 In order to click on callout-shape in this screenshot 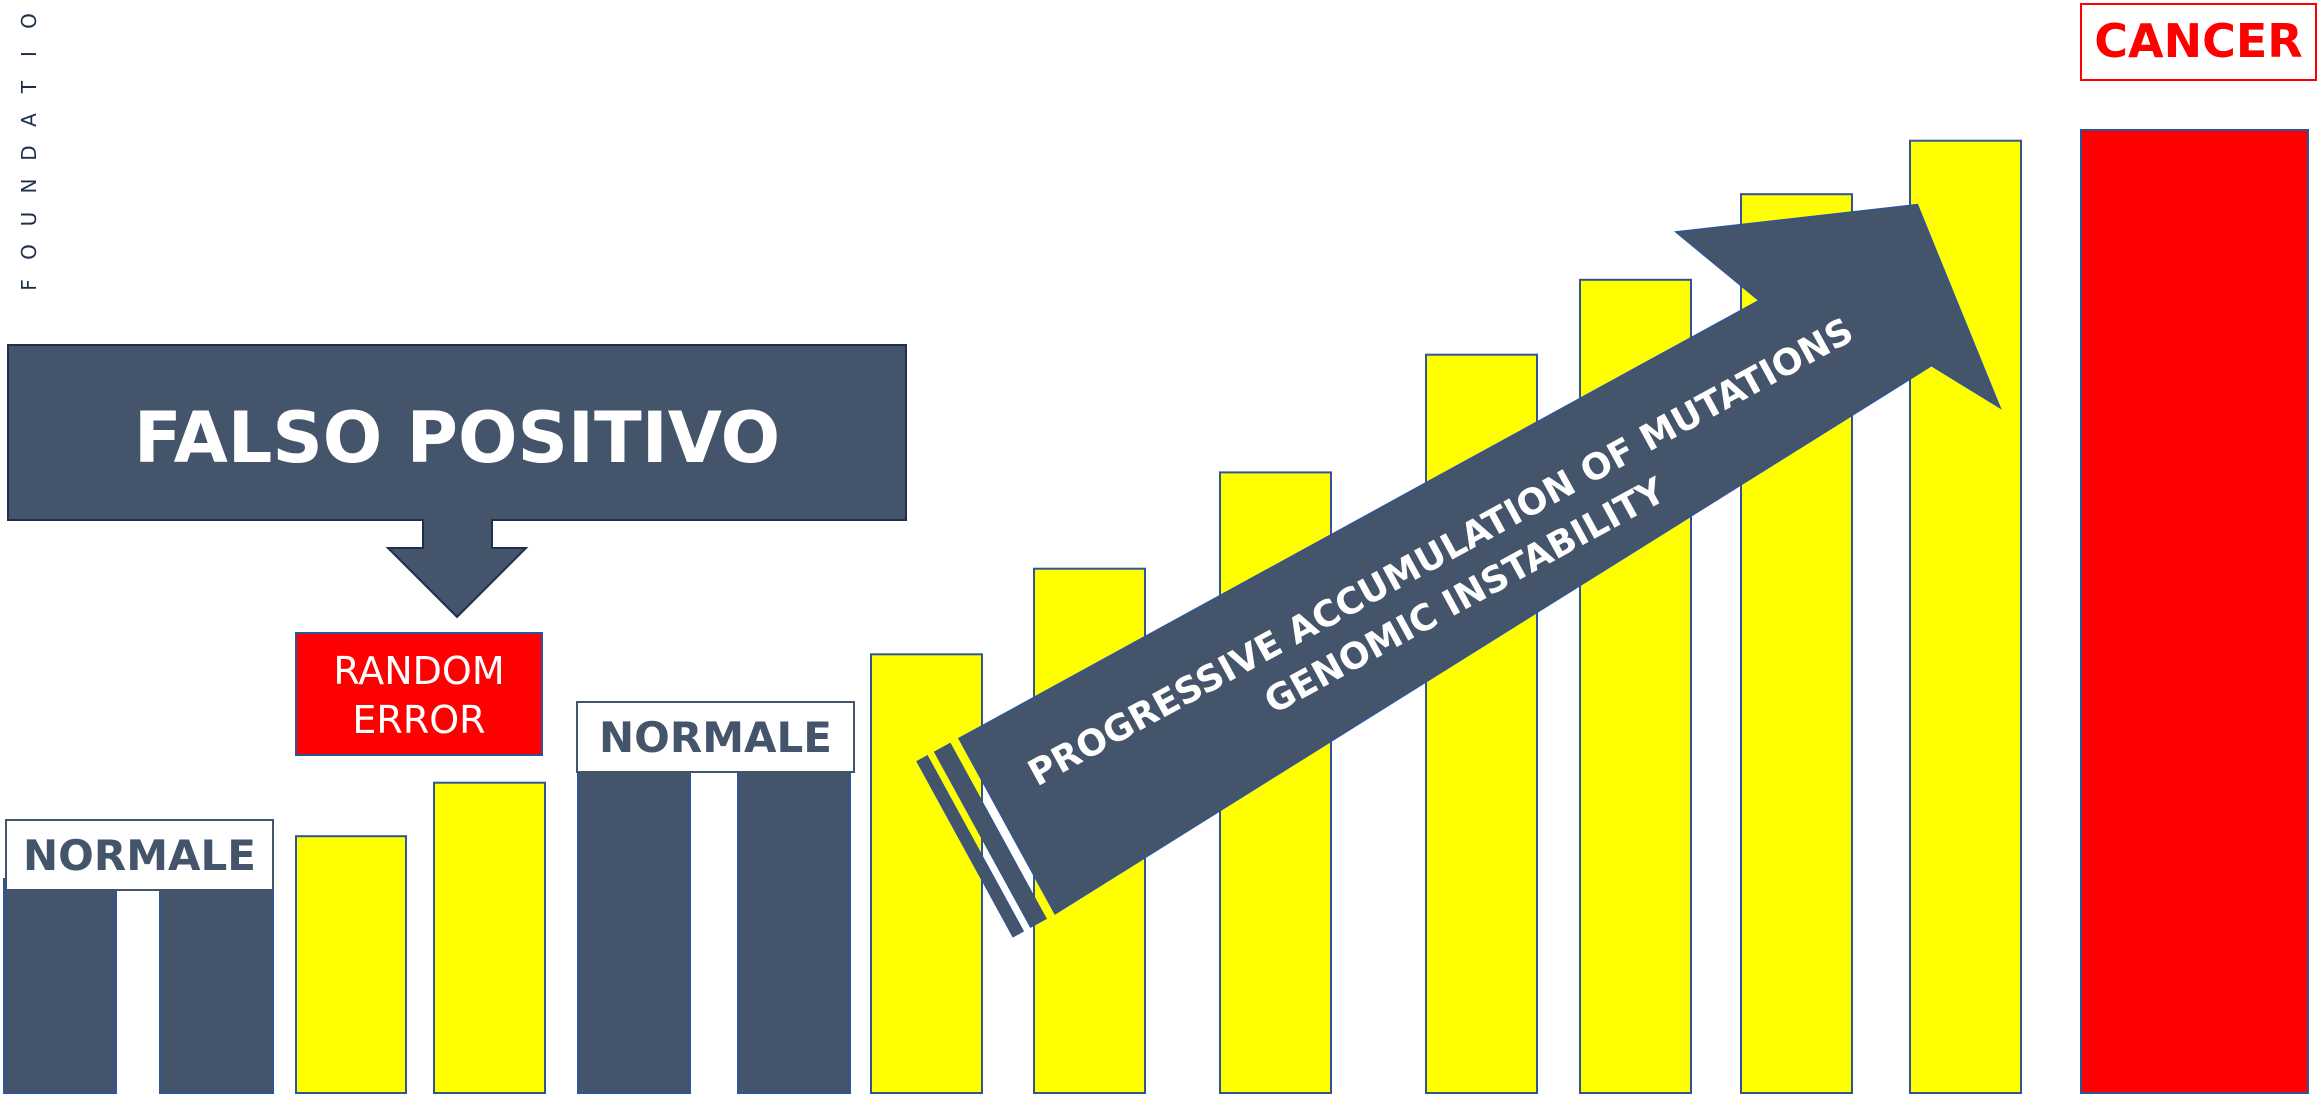, I will do `click(457, 481)`.